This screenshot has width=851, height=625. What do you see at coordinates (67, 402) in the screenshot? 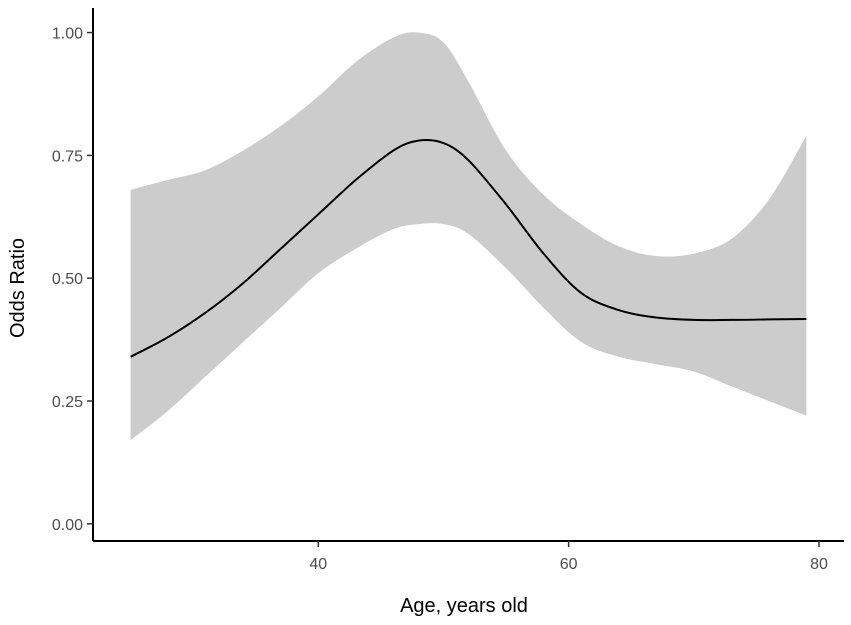
I see `y-tick-label: 0.25` at bounding box center [67, 402].